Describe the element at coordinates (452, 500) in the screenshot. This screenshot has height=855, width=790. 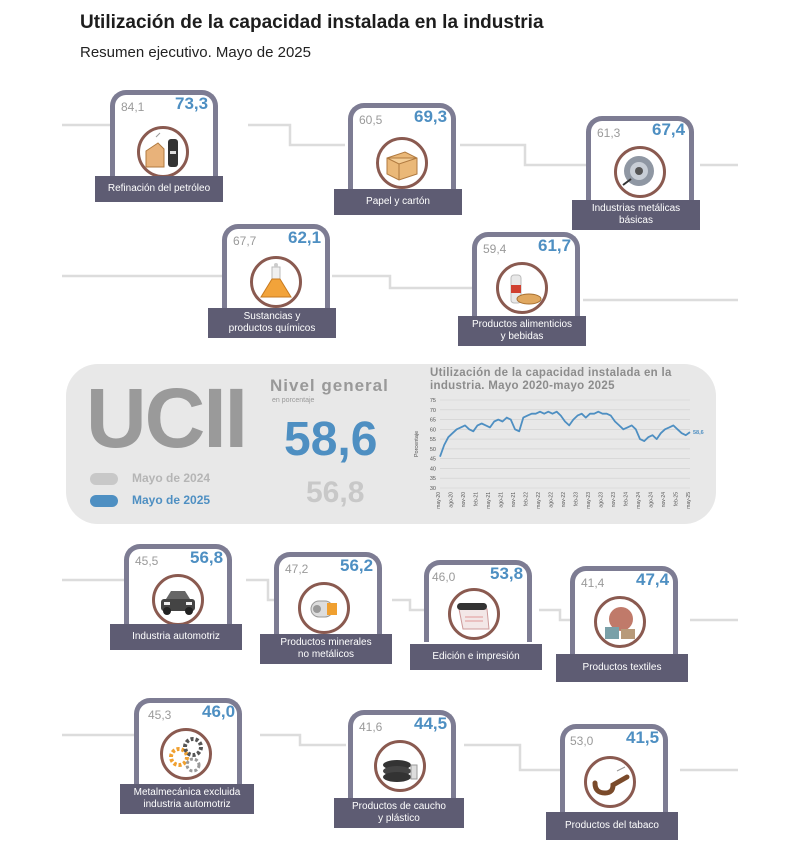
I see `x-tick-label: ago-20` at that location.